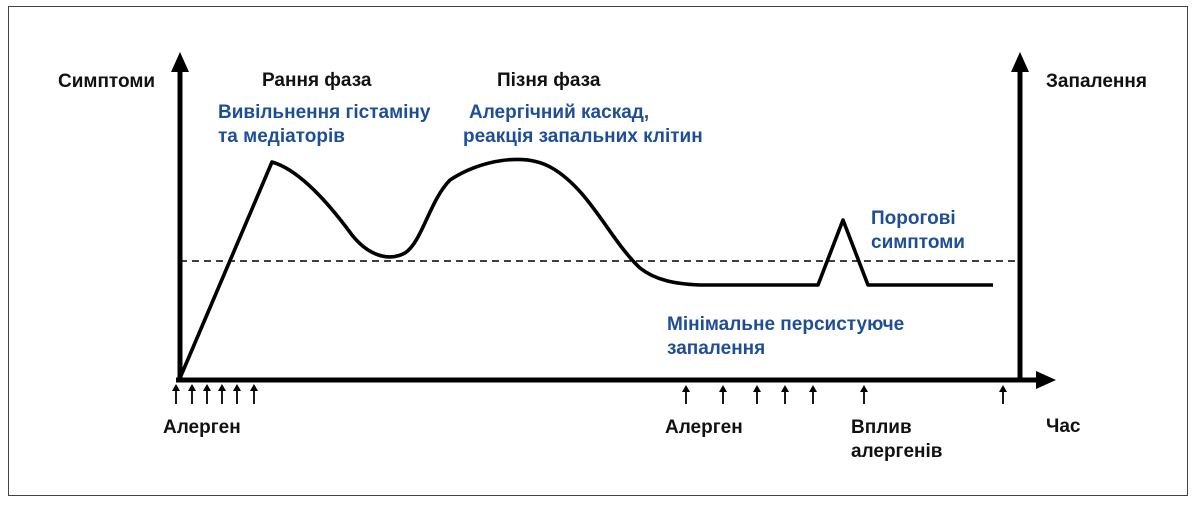 The width and height of the screenshot is (1199, 509). What do you see at coordinates (1020, 62) in the screenshot?
I see `y-axis-right-arrow` at bounding box center [1020, 62].